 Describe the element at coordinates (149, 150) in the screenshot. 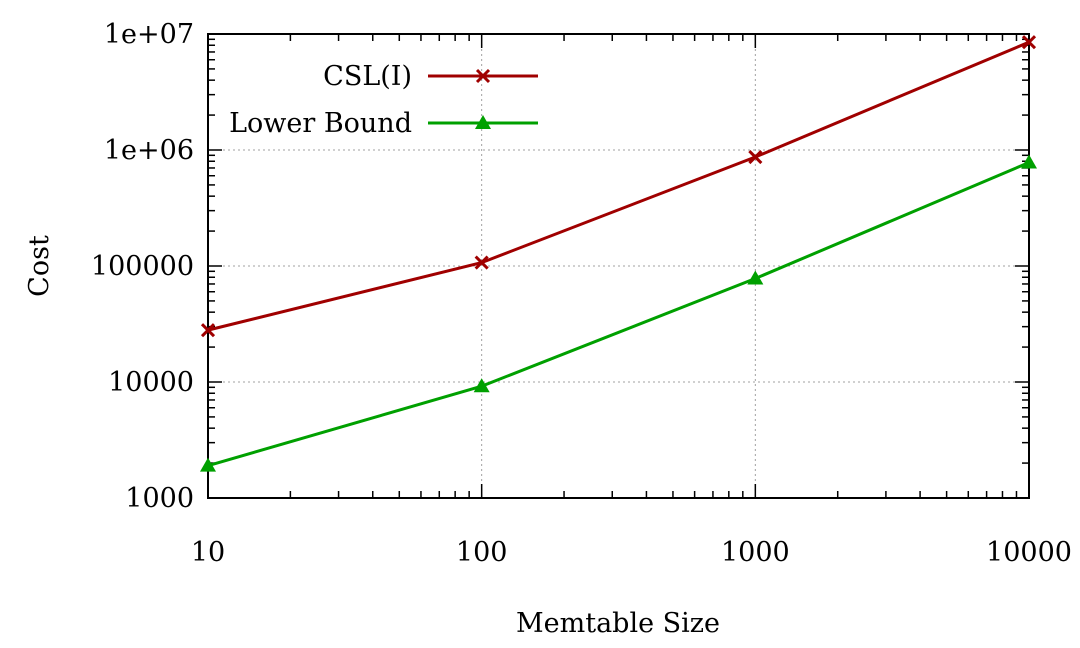

I see `y-tick-label: 1e+06` at that location.